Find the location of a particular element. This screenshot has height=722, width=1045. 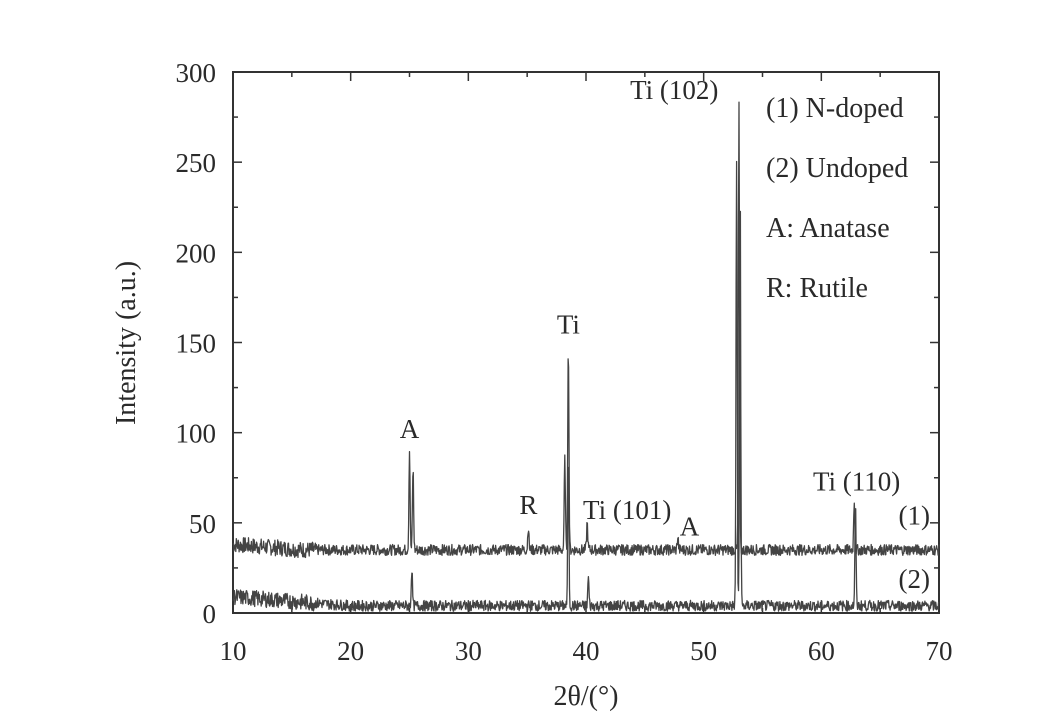

x-tick-label: 10 is located at coordinates (233, 651).